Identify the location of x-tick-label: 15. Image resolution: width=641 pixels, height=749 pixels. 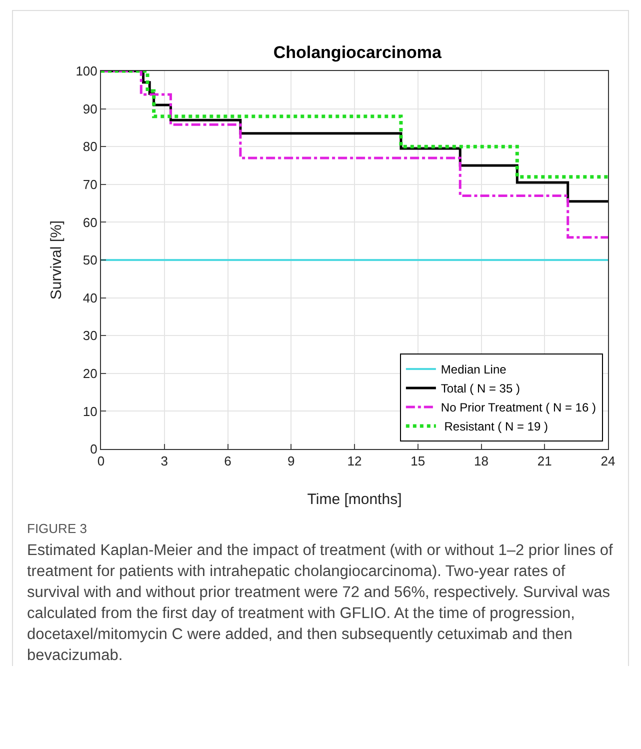
(418, 461).